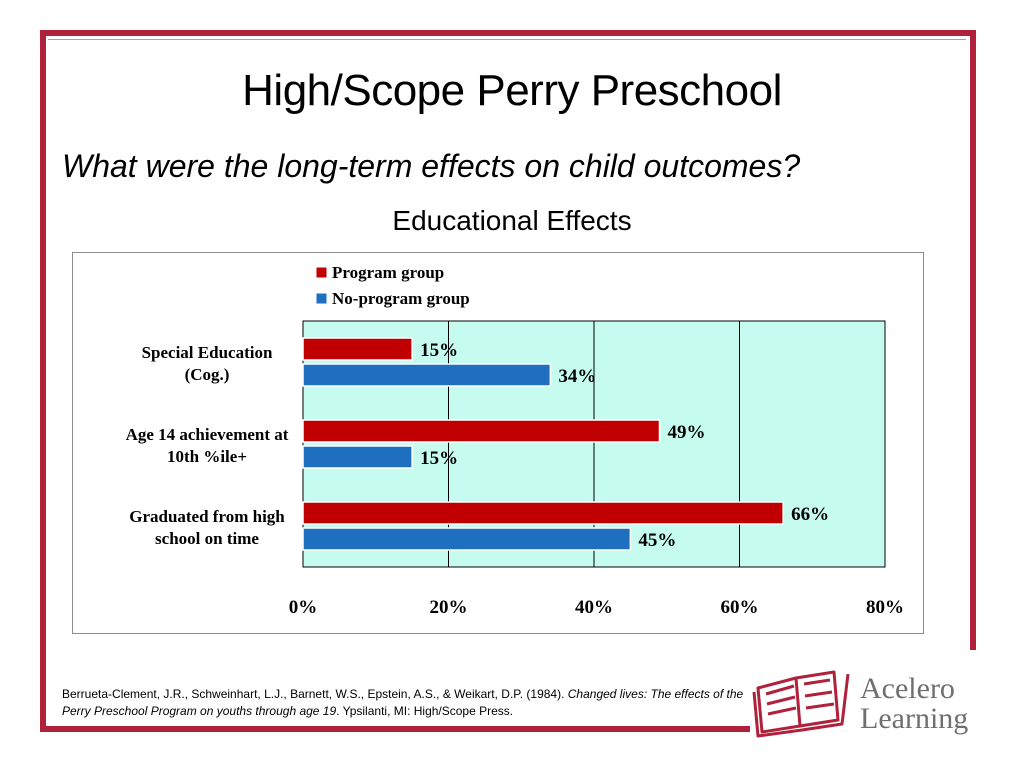 The image size is (1024, 768). Describe the element at coordinates (508, 33) in the screenshot. I see `slide-frame-top` at that location.